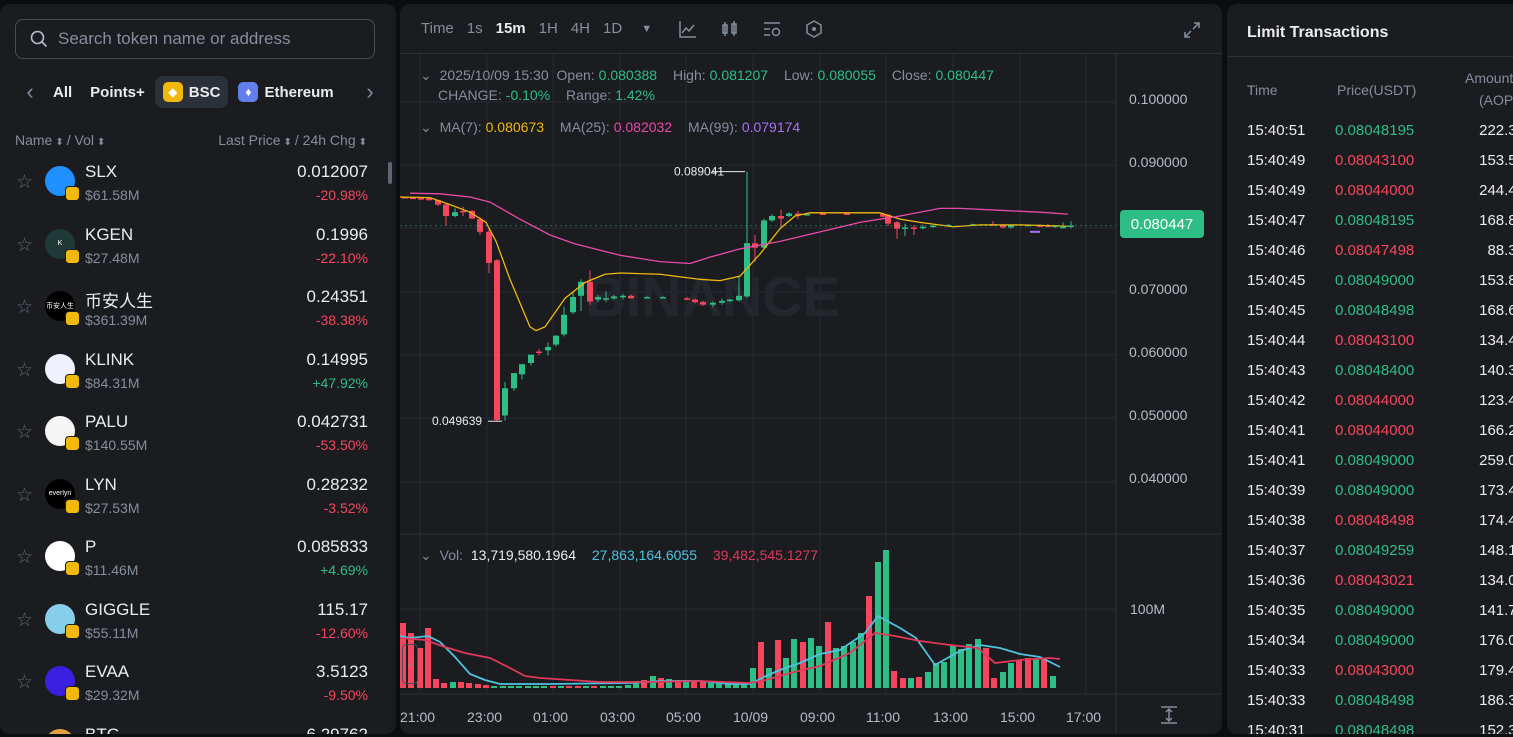 This screenshot has width=1513, height=737. I want to click on time-axis-label: 21:00, so click(418, 717).